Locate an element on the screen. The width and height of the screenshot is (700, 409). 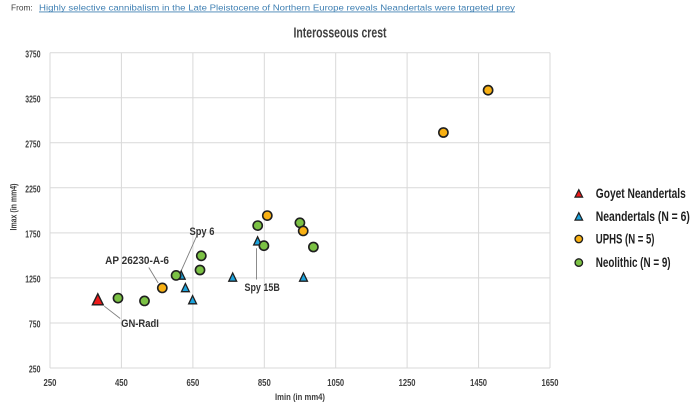
svg-text: Spy 15B is located at coordinates (262, 288).